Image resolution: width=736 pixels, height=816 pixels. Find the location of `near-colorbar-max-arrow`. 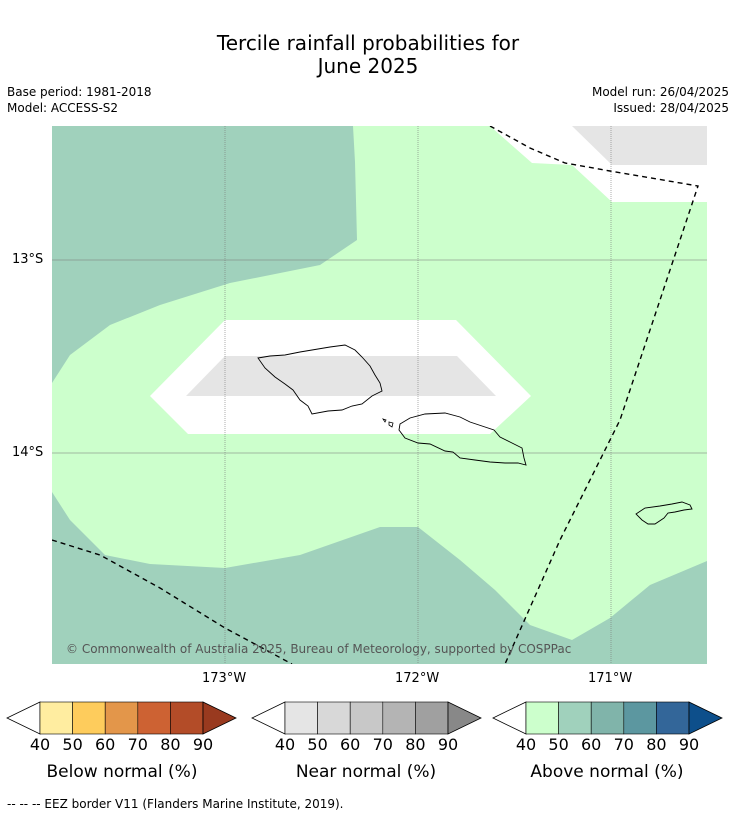

near-colorbar-max-arrow is located at coordinates (464, 718).